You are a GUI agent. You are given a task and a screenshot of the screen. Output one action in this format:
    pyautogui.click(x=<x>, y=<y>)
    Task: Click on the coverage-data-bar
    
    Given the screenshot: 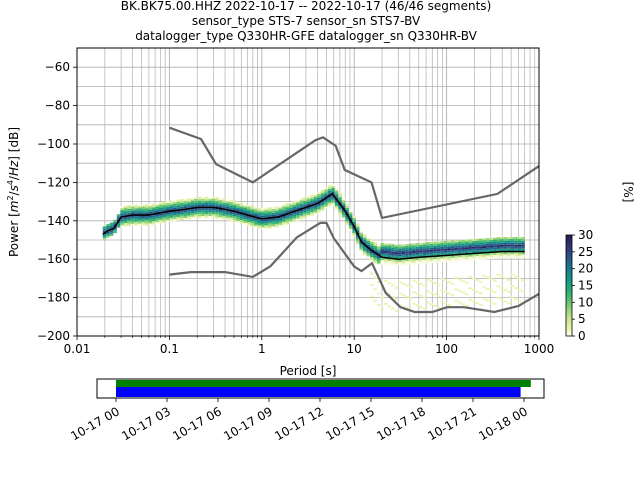 What is the action you would take?
    pyautogui.click(x=323, y=383)
    